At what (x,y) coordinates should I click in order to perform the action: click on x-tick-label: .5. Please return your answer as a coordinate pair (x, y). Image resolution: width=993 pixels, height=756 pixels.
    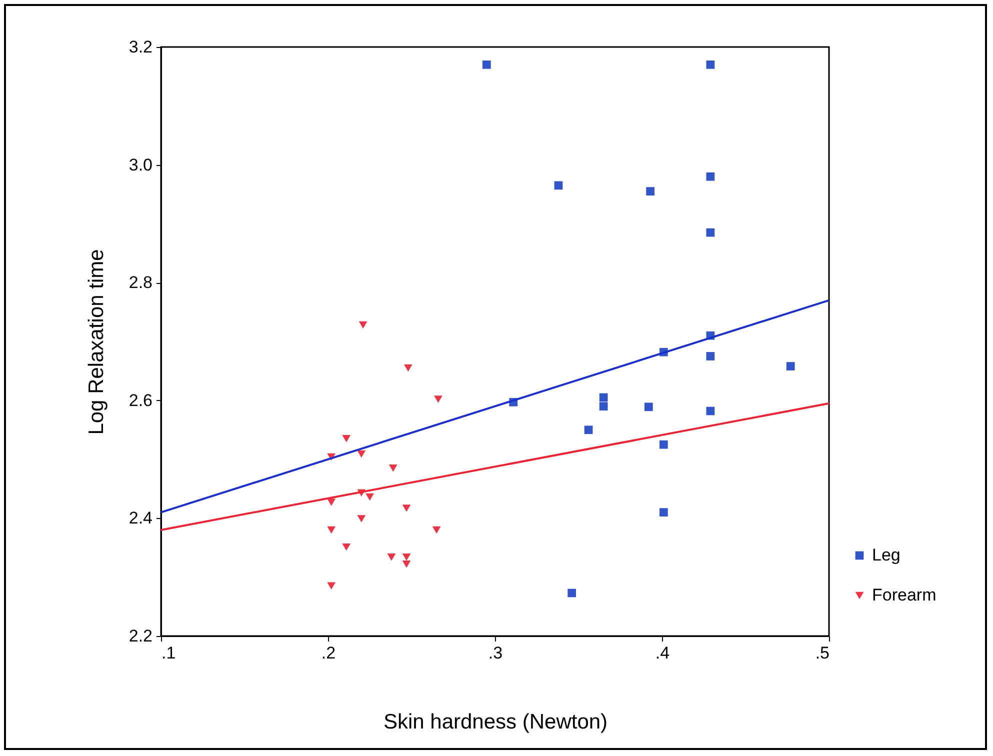
    Looking at the image, I should click on (822, 653).